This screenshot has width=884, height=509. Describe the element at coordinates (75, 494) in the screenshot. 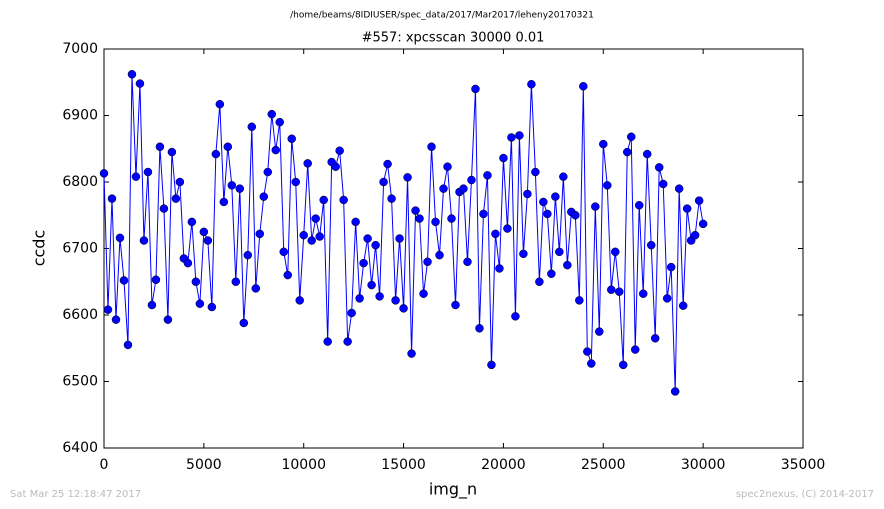

I see `footer-left: Sat Mar 25 12:18:47 2017` at that location.